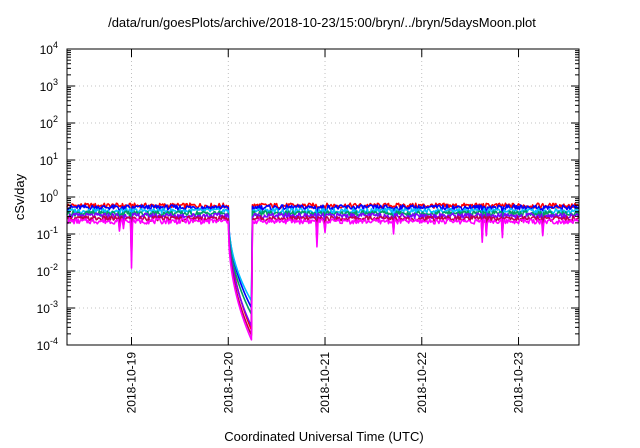  Describe the element at coordinates (47, 307) in the screenshot. I see `y-tick-label: 10⁻³` at that location.